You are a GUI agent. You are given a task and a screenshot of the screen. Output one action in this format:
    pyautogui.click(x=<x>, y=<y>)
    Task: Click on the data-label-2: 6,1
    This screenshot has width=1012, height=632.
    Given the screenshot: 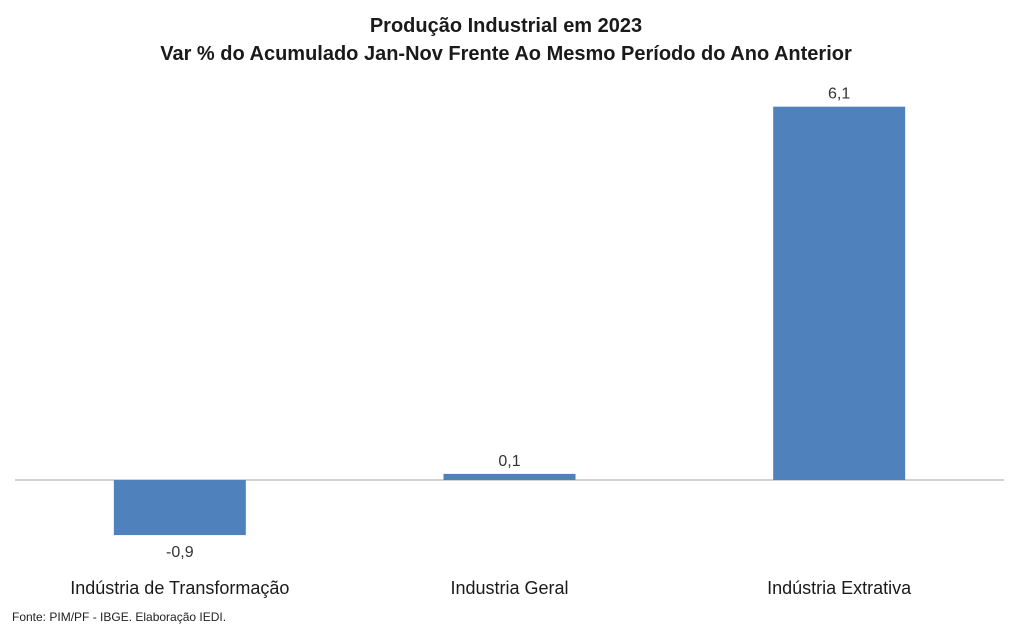 What is the action you would take?
    pyautogui.click(x=839, y=94)
    